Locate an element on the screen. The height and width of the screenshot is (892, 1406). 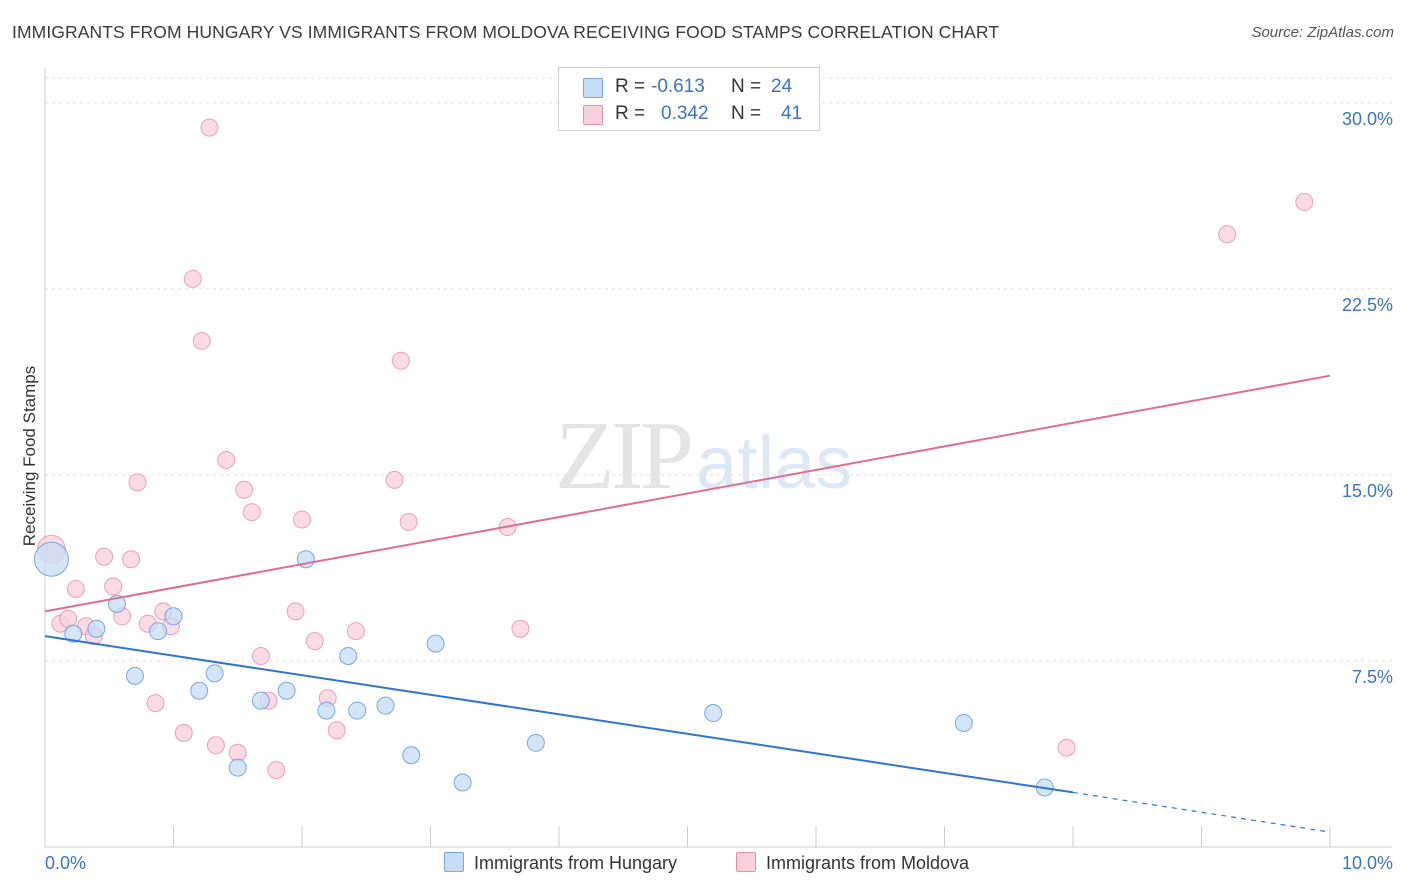
hungary-n-label: N = is located at coordinates (746, 86).